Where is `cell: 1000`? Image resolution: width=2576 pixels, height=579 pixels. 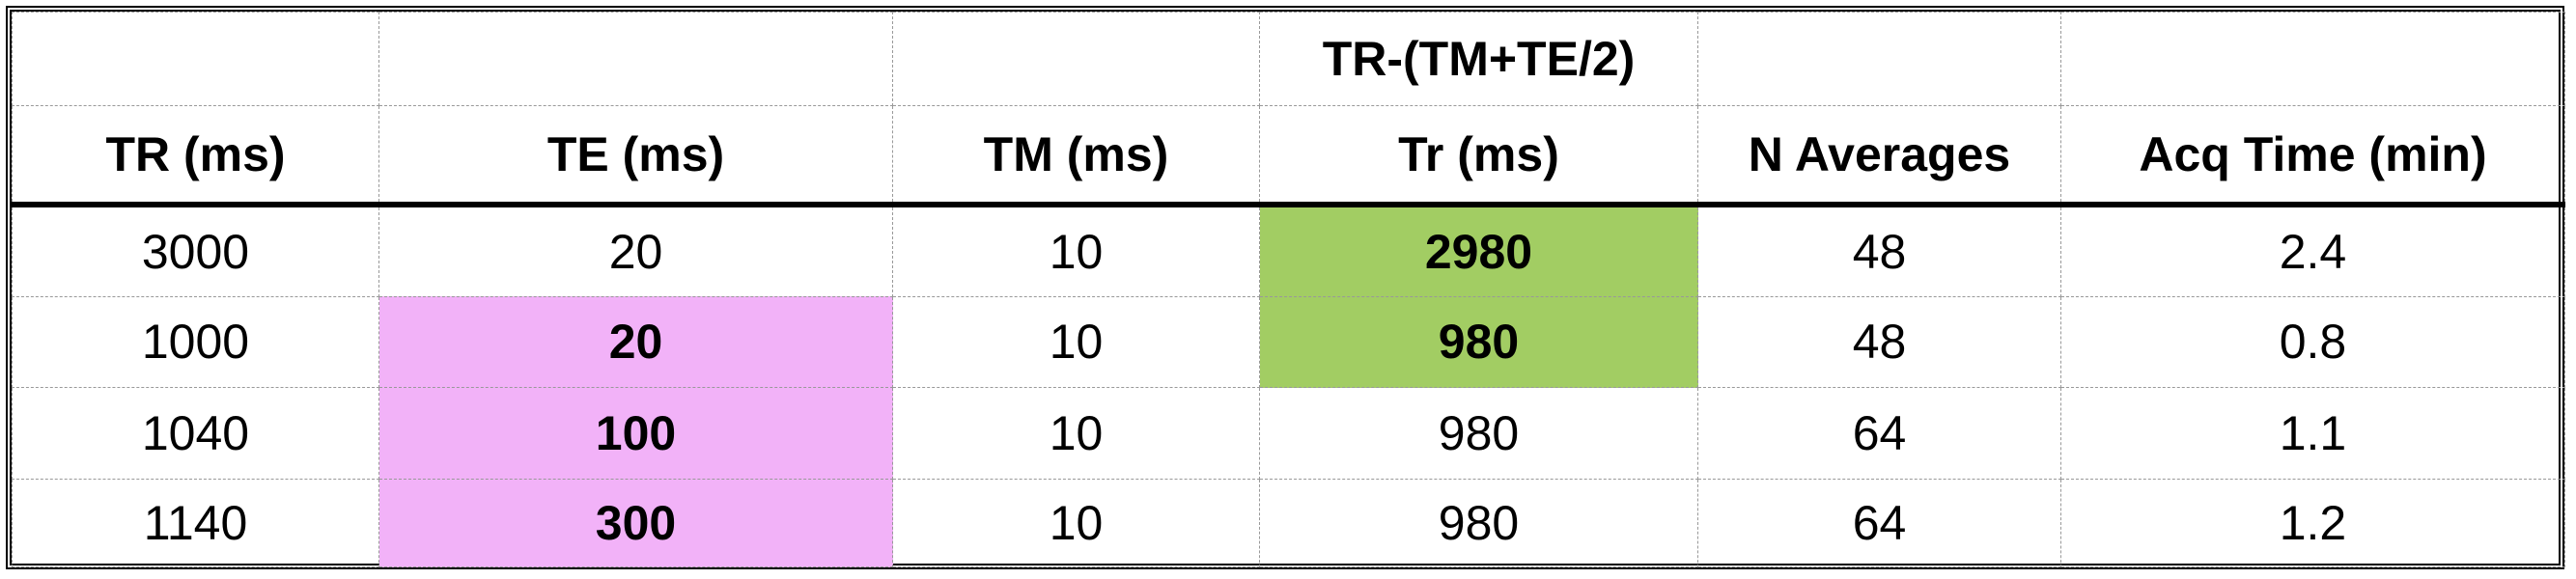 cell: 1000 is located at coordinates (196, 342).